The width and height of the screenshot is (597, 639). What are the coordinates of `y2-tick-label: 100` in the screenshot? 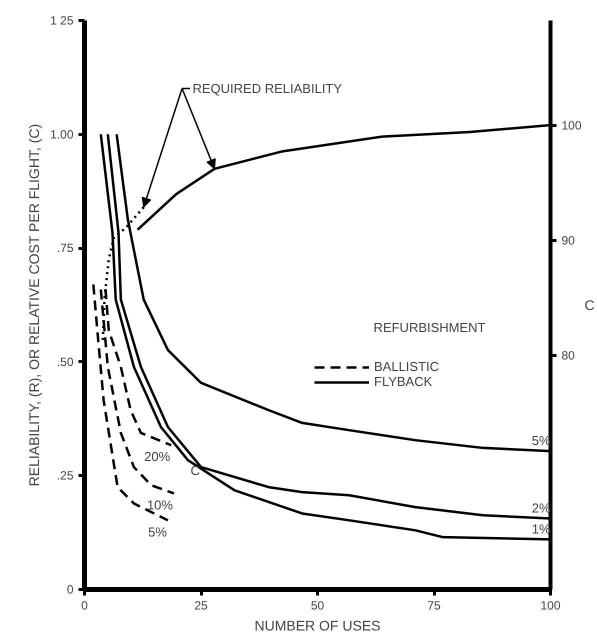 It's located at (572, 125).